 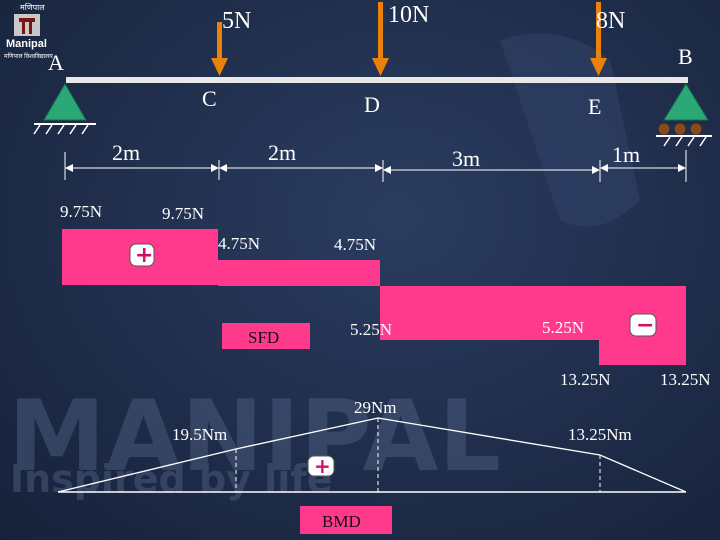 What do you see at coordinates (239, 243) in the screenshot?
I see `sfd-label-4.75-left: 4.75N` at bounding box center [239, 243].